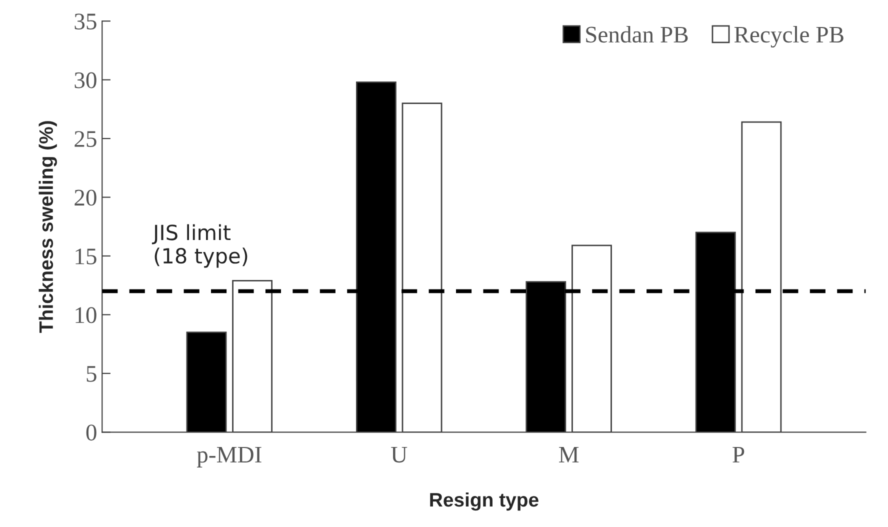  Describe the element at coordinates (738, 454) in the screenshot. I see `x-tick-label: P` at that location.